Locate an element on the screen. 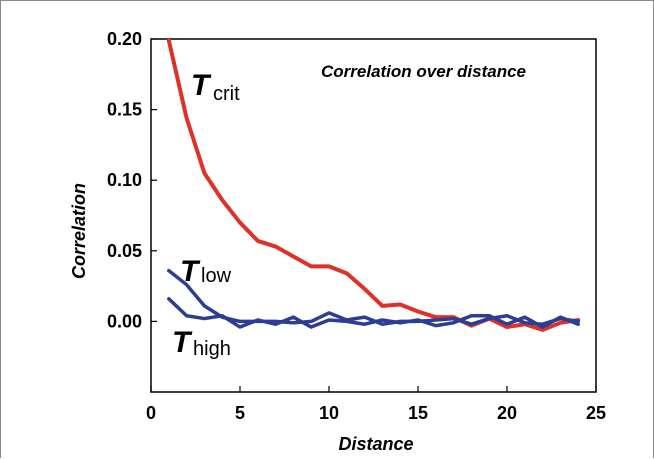 This screenshot has height=459, width=654. y-tick-label: 0.20 is located at coordinates (124, 39).